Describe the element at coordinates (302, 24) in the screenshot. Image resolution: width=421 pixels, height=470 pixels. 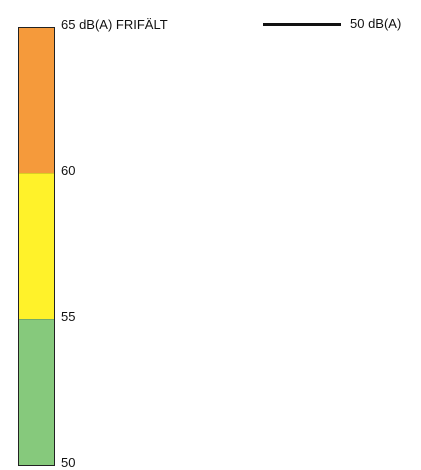
I see `line-sample-50dba` at that location.